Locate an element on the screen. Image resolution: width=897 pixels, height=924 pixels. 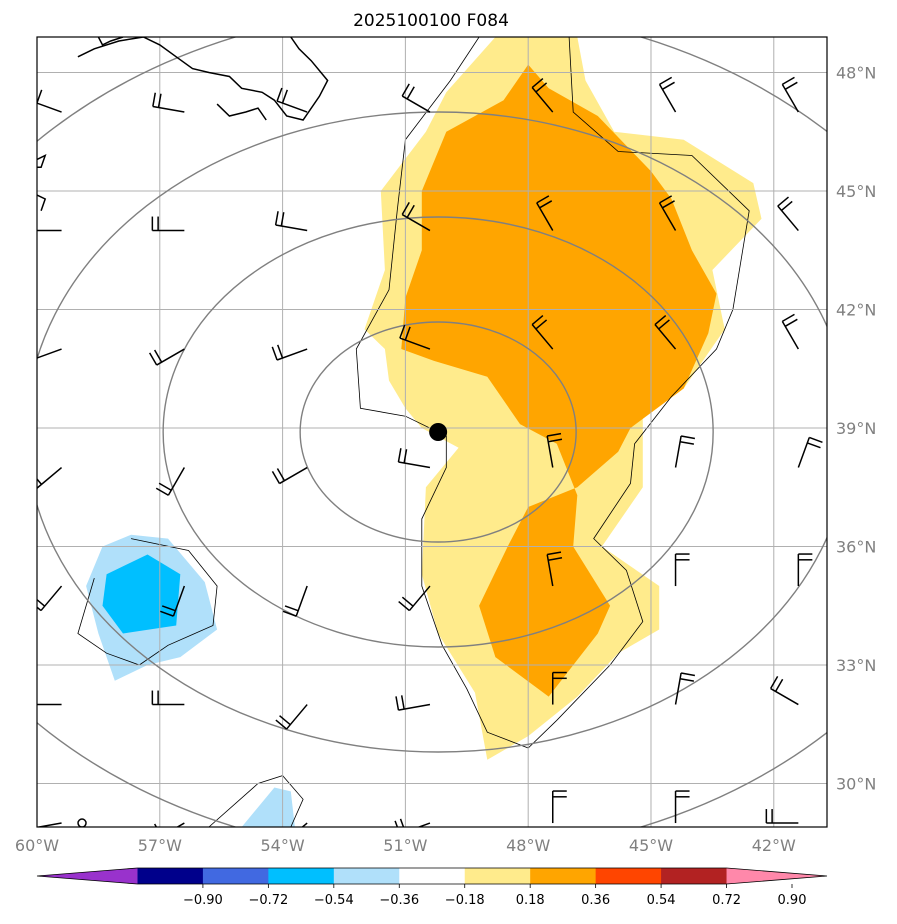
longitude-tick-labels: 60°W 57°W 54°W 51°W 48°W 45°W 42°W is located at coordinates (405, 845).